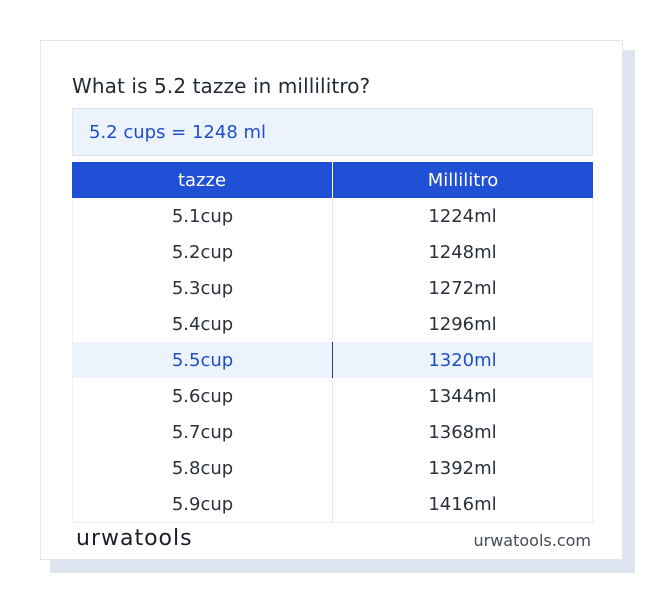 The height and width of the screenshot is (602, 664). What do you see at coordinates (463, 180) in the screenshot?
I see `header-cell-to: Millilitro` at bounding box center [463, 180].